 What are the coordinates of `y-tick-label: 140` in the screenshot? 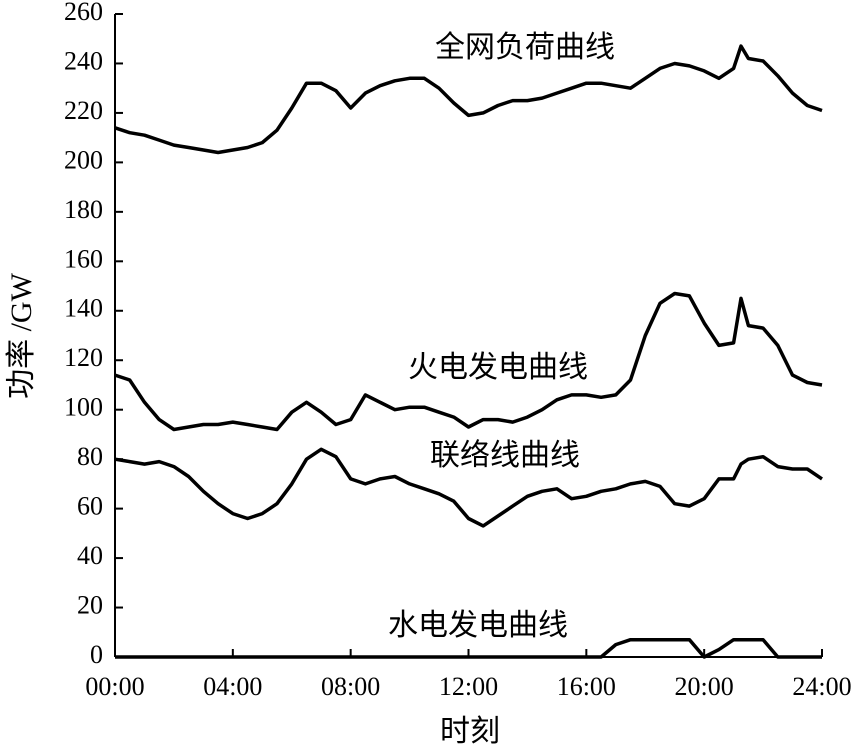 It's located at (83, 308).